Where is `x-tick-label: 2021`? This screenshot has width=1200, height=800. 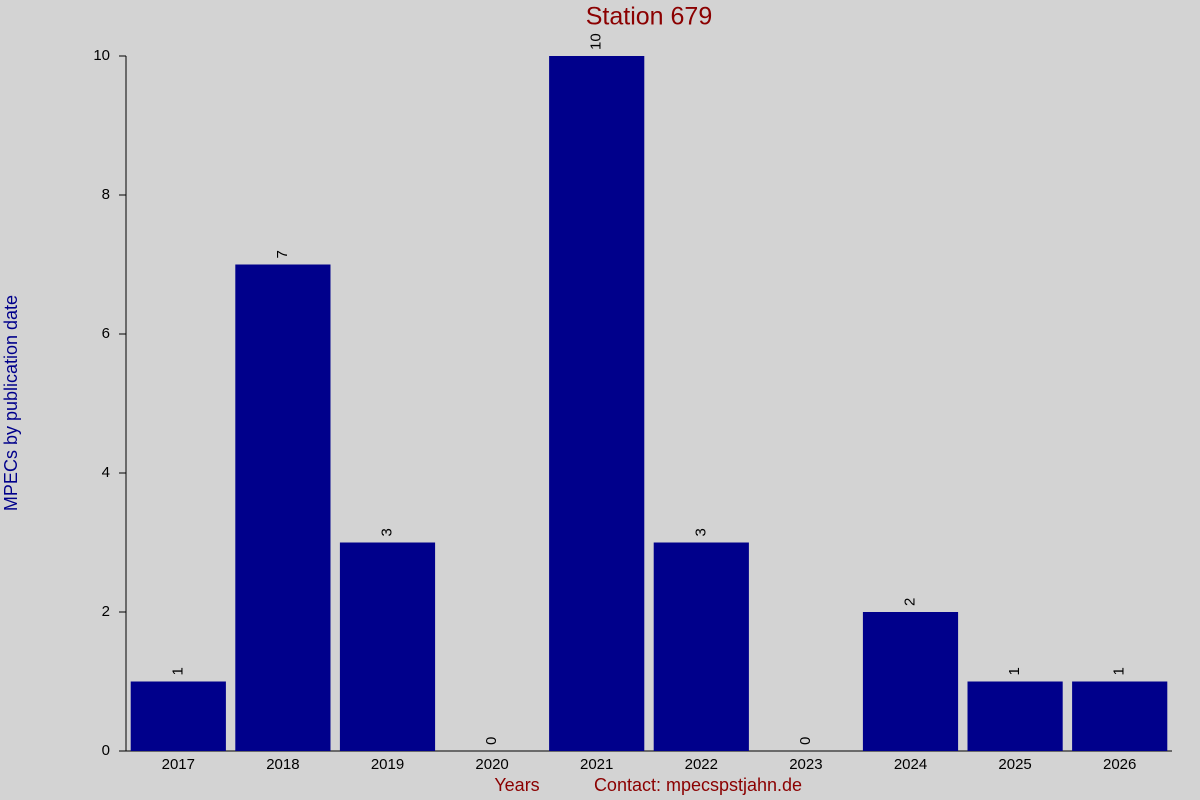 x-tick-label: 2021 is located at coordinates (596, 764).